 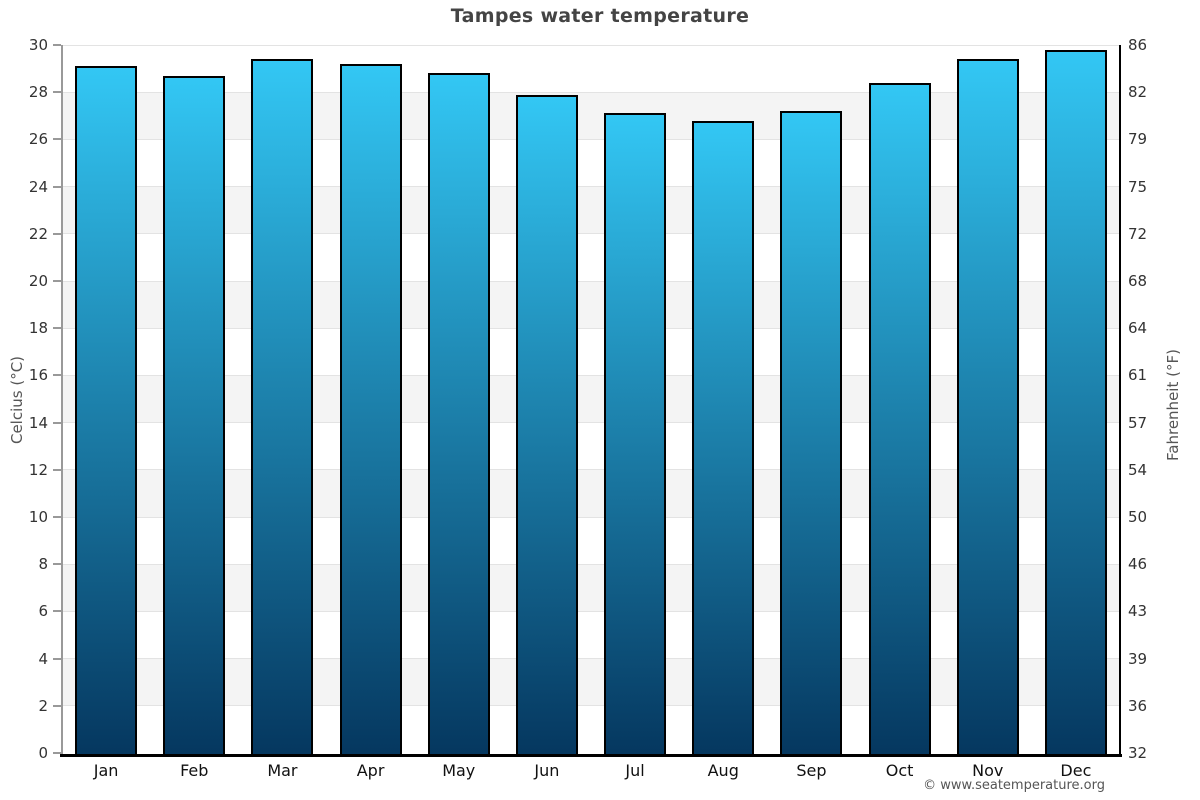 I want to click on bar-feb, so click(x=194, y=415).